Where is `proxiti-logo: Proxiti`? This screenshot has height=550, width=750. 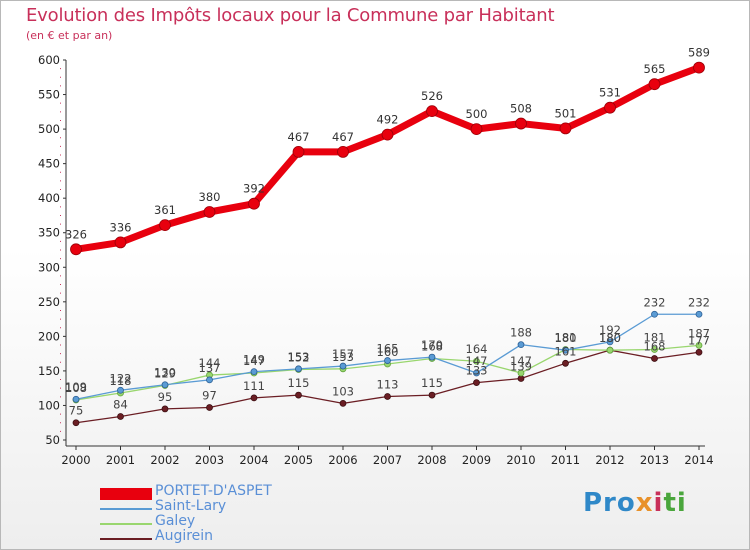 proxiti-logo: Proxiti is located at coordinates (635, 503).